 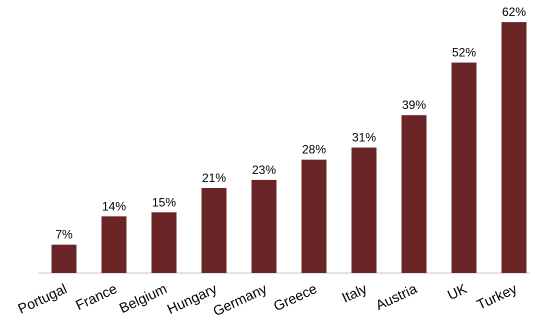 I want to click on bar-france, so click(x=114, y=244).